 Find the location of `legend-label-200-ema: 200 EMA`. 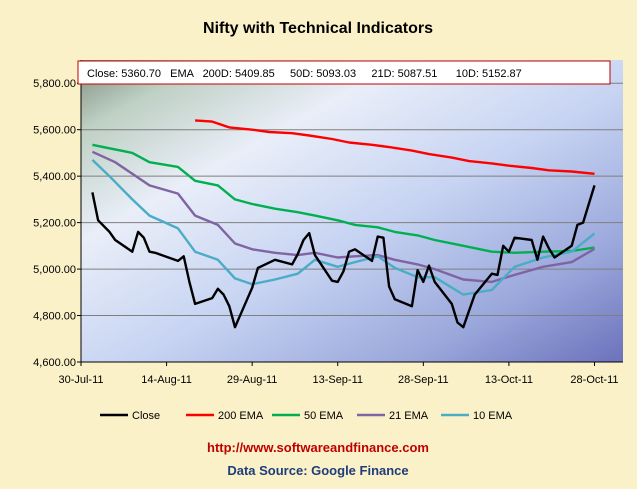

legend-label-200-ema: 200 EMA is located at coordinates (241, 416).